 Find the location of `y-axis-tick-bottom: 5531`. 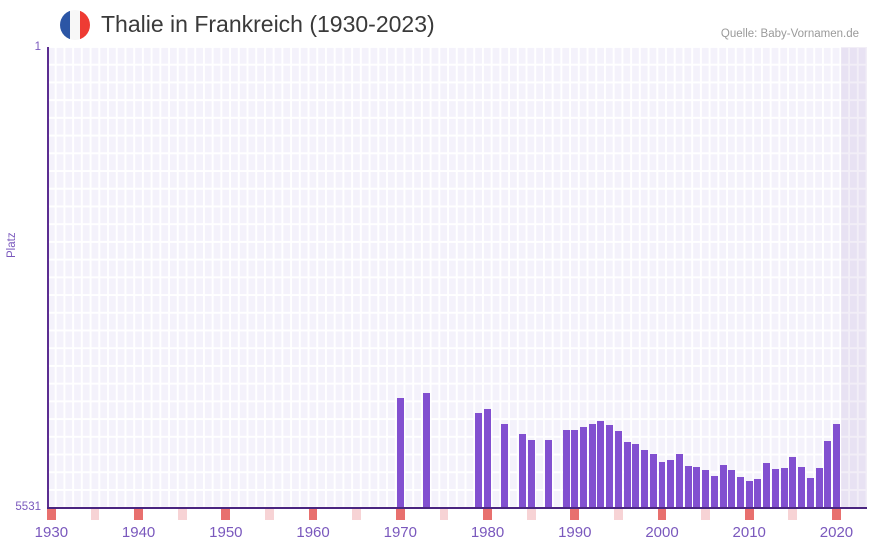

y-axis-tick-bottom: 5531 is located at coordinates (28, 507).